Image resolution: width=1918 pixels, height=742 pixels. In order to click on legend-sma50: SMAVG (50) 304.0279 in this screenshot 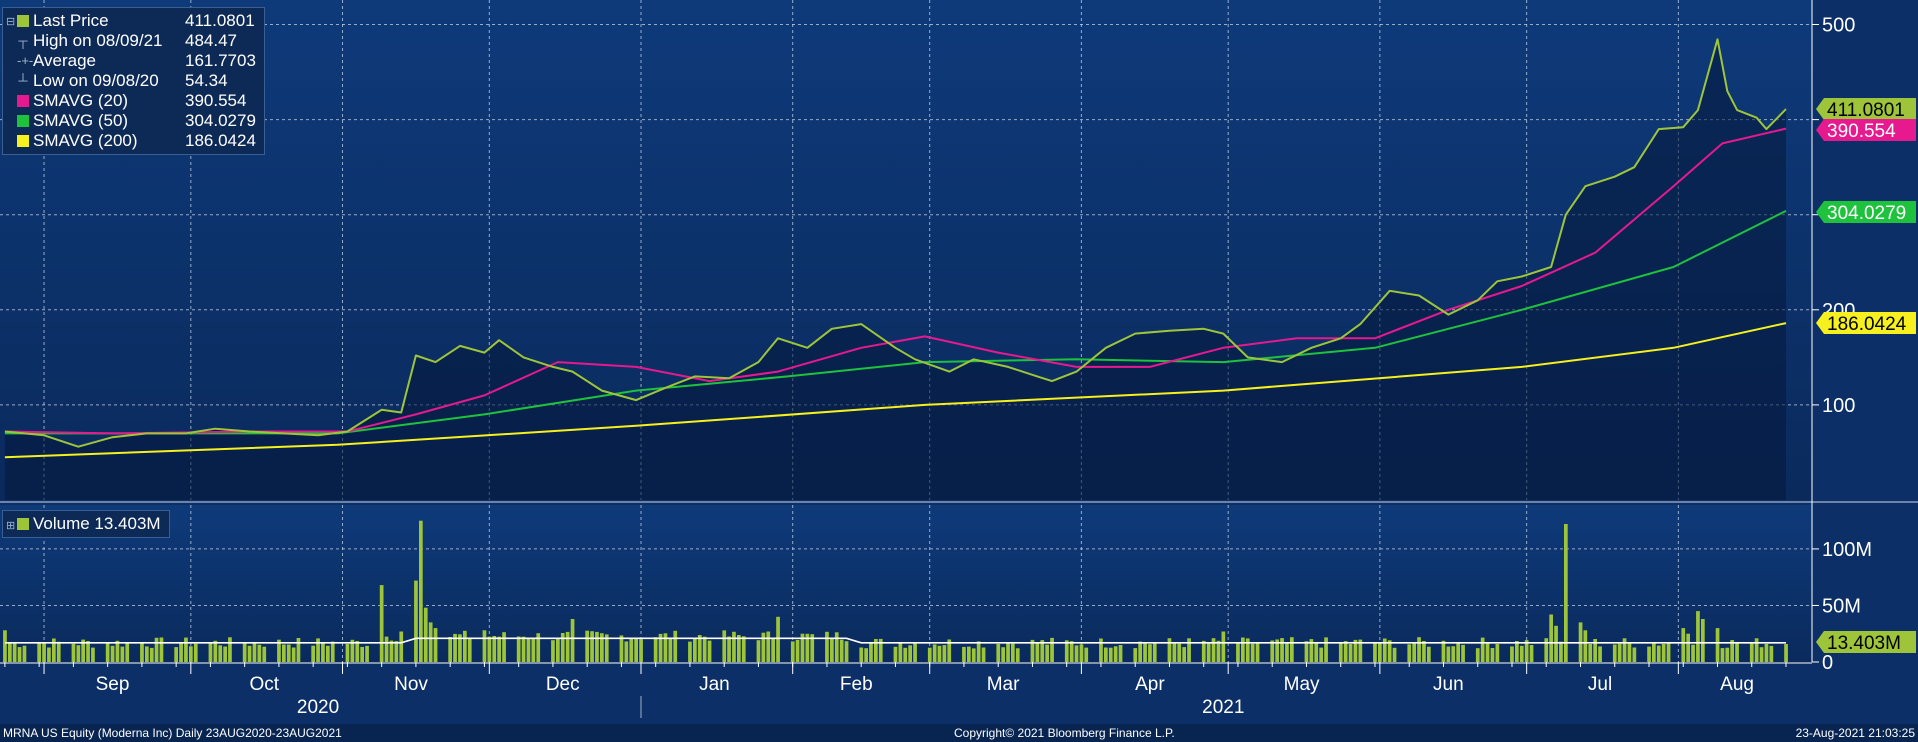, I will do `click(131, 121)`.